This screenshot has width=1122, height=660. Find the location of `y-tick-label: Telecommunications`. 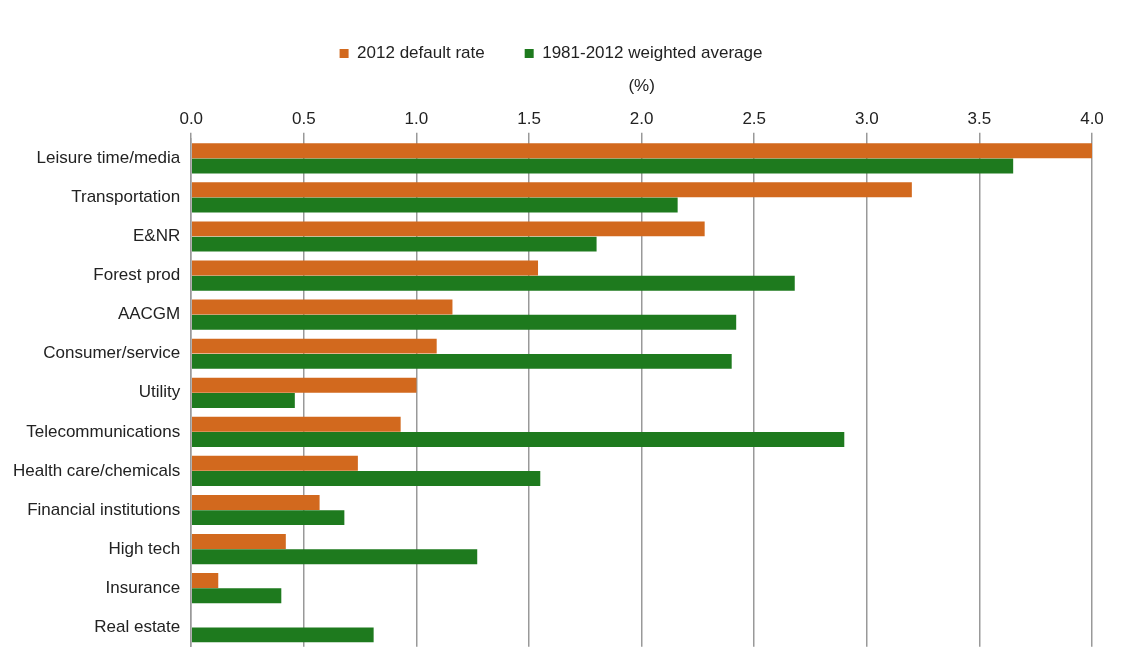

y-tick-label: Telecommunications is located at coordinates (103, 431).